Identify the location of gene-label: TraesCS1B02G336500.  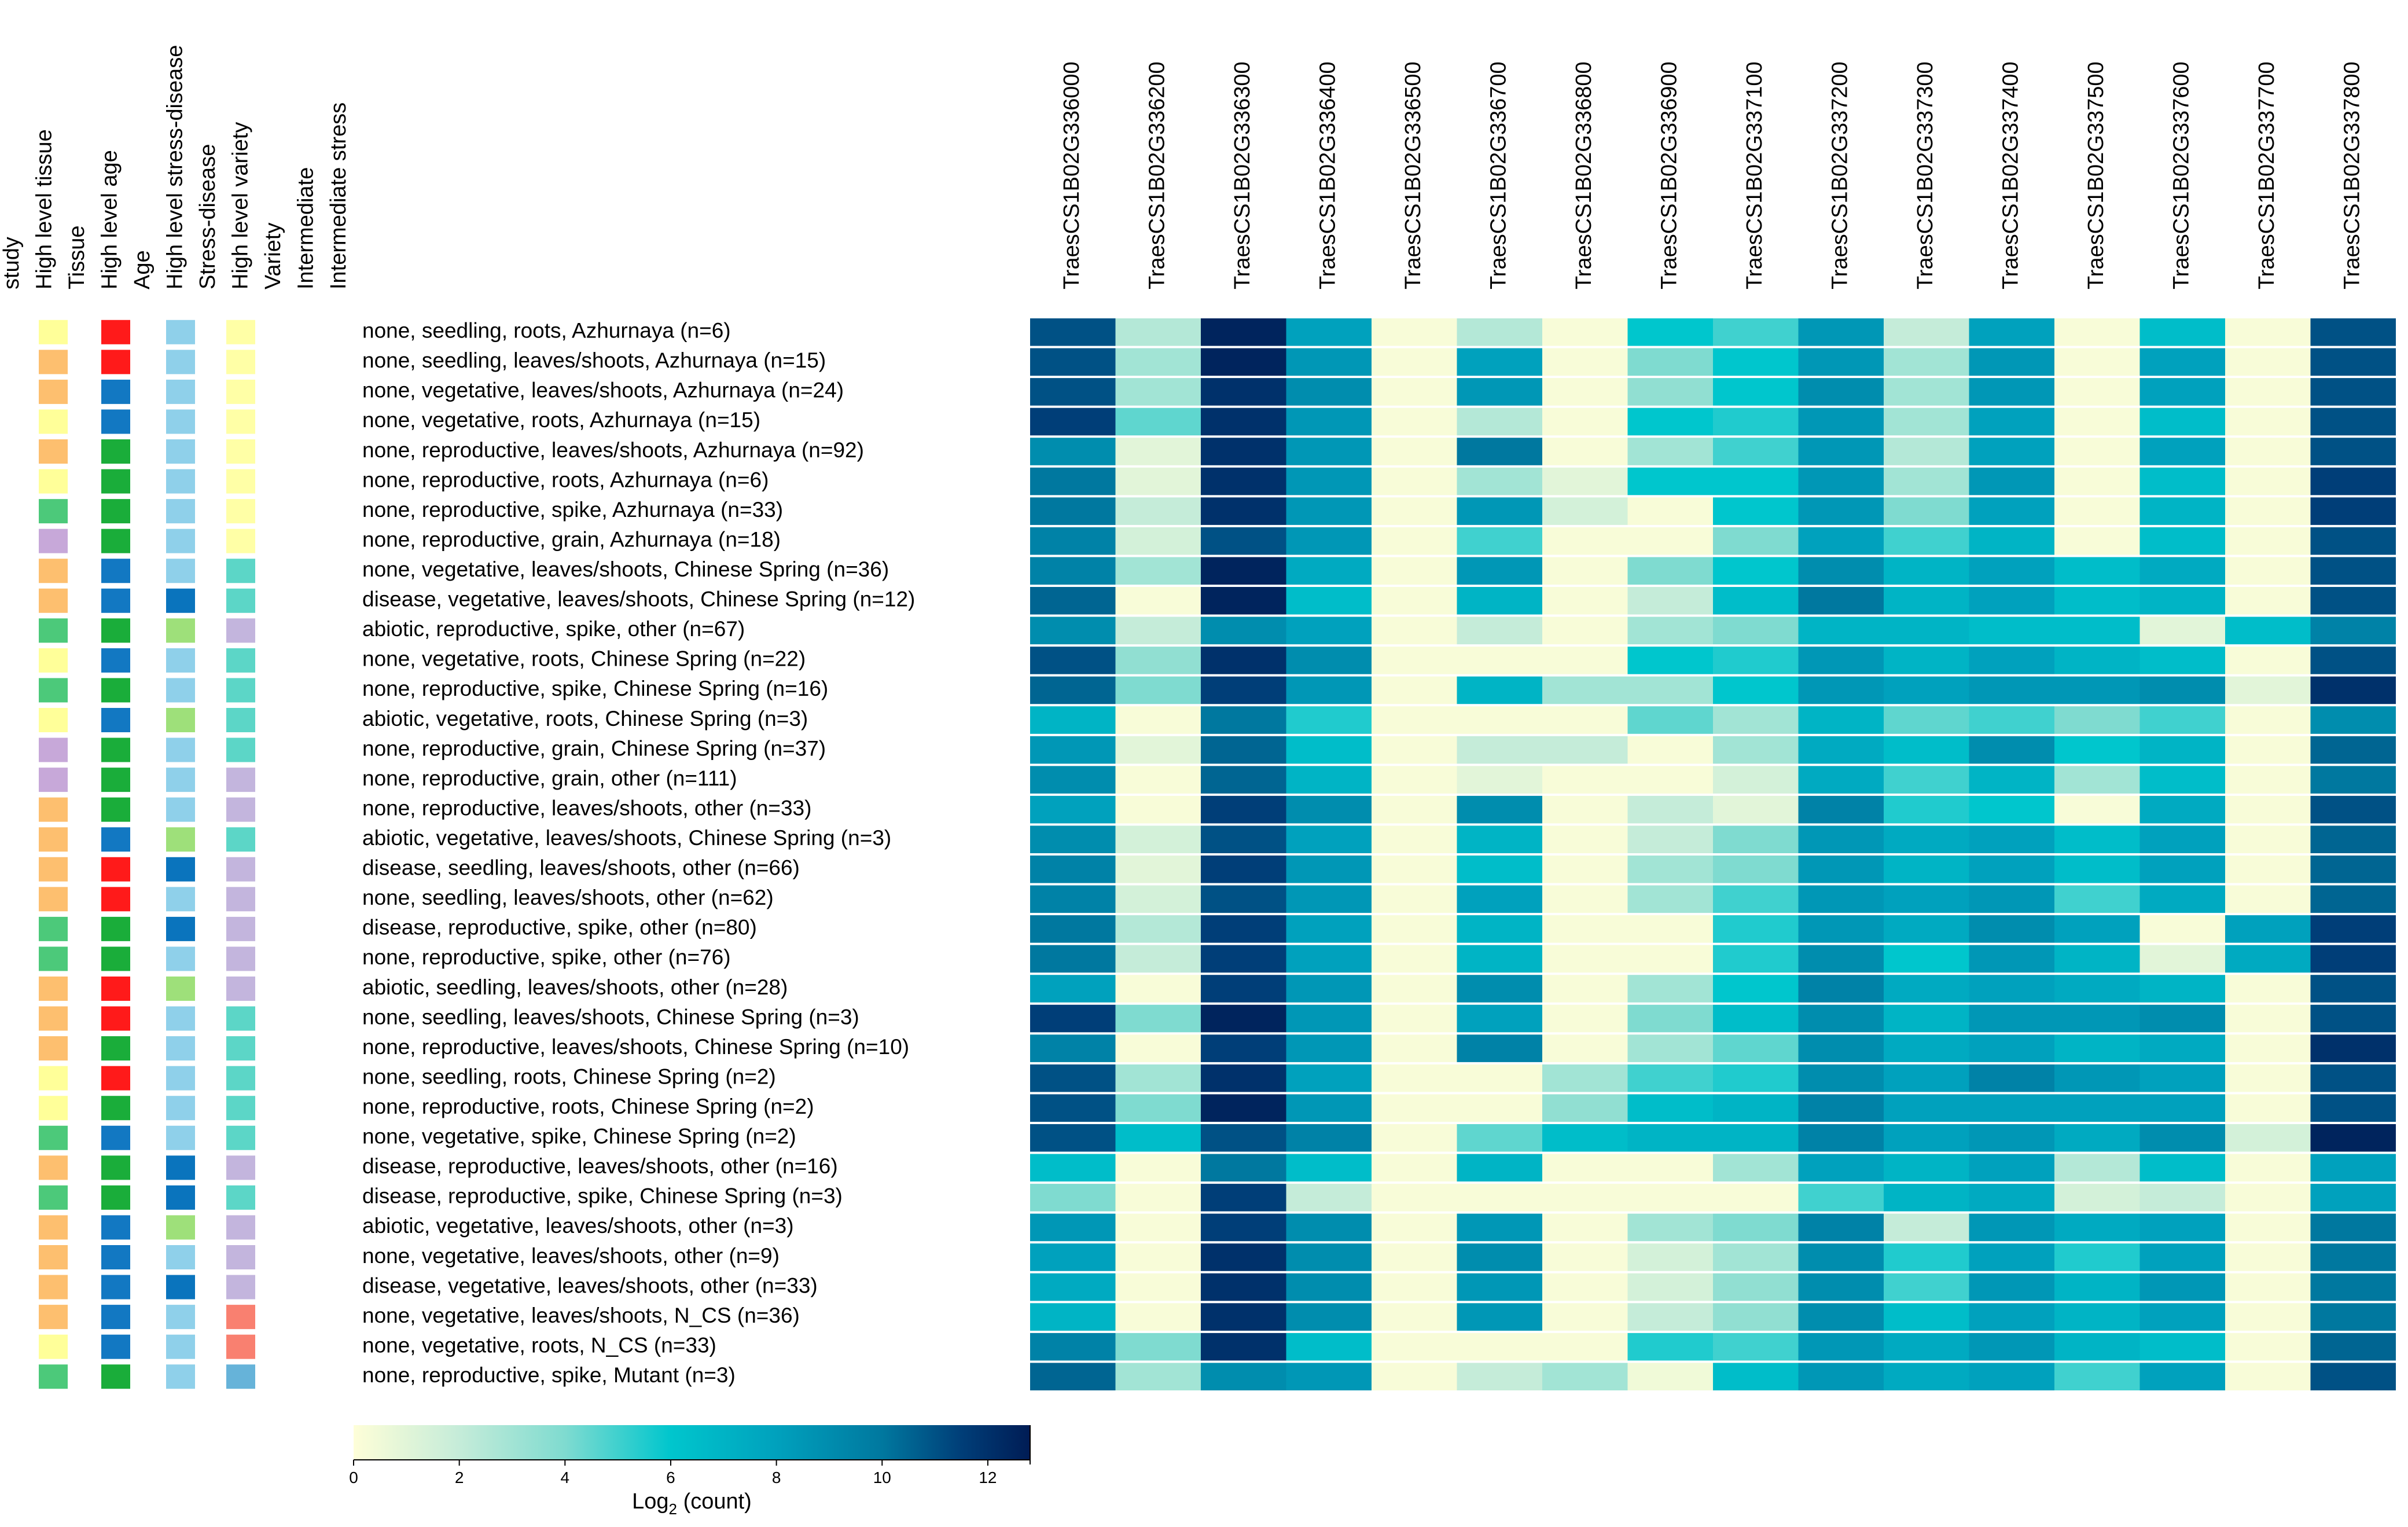
(1413, 175).